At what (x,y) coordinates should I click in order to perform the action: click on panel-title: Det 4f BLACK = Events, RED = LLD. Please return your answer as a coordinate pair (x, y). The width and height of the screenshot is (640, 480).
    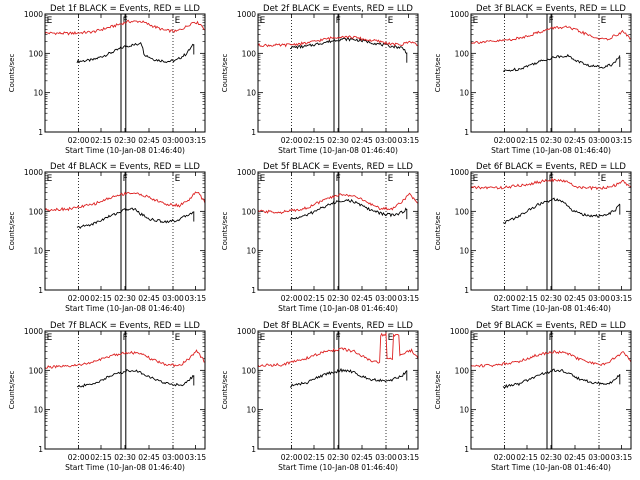
    Looking at the image, I should click on (125, 167).